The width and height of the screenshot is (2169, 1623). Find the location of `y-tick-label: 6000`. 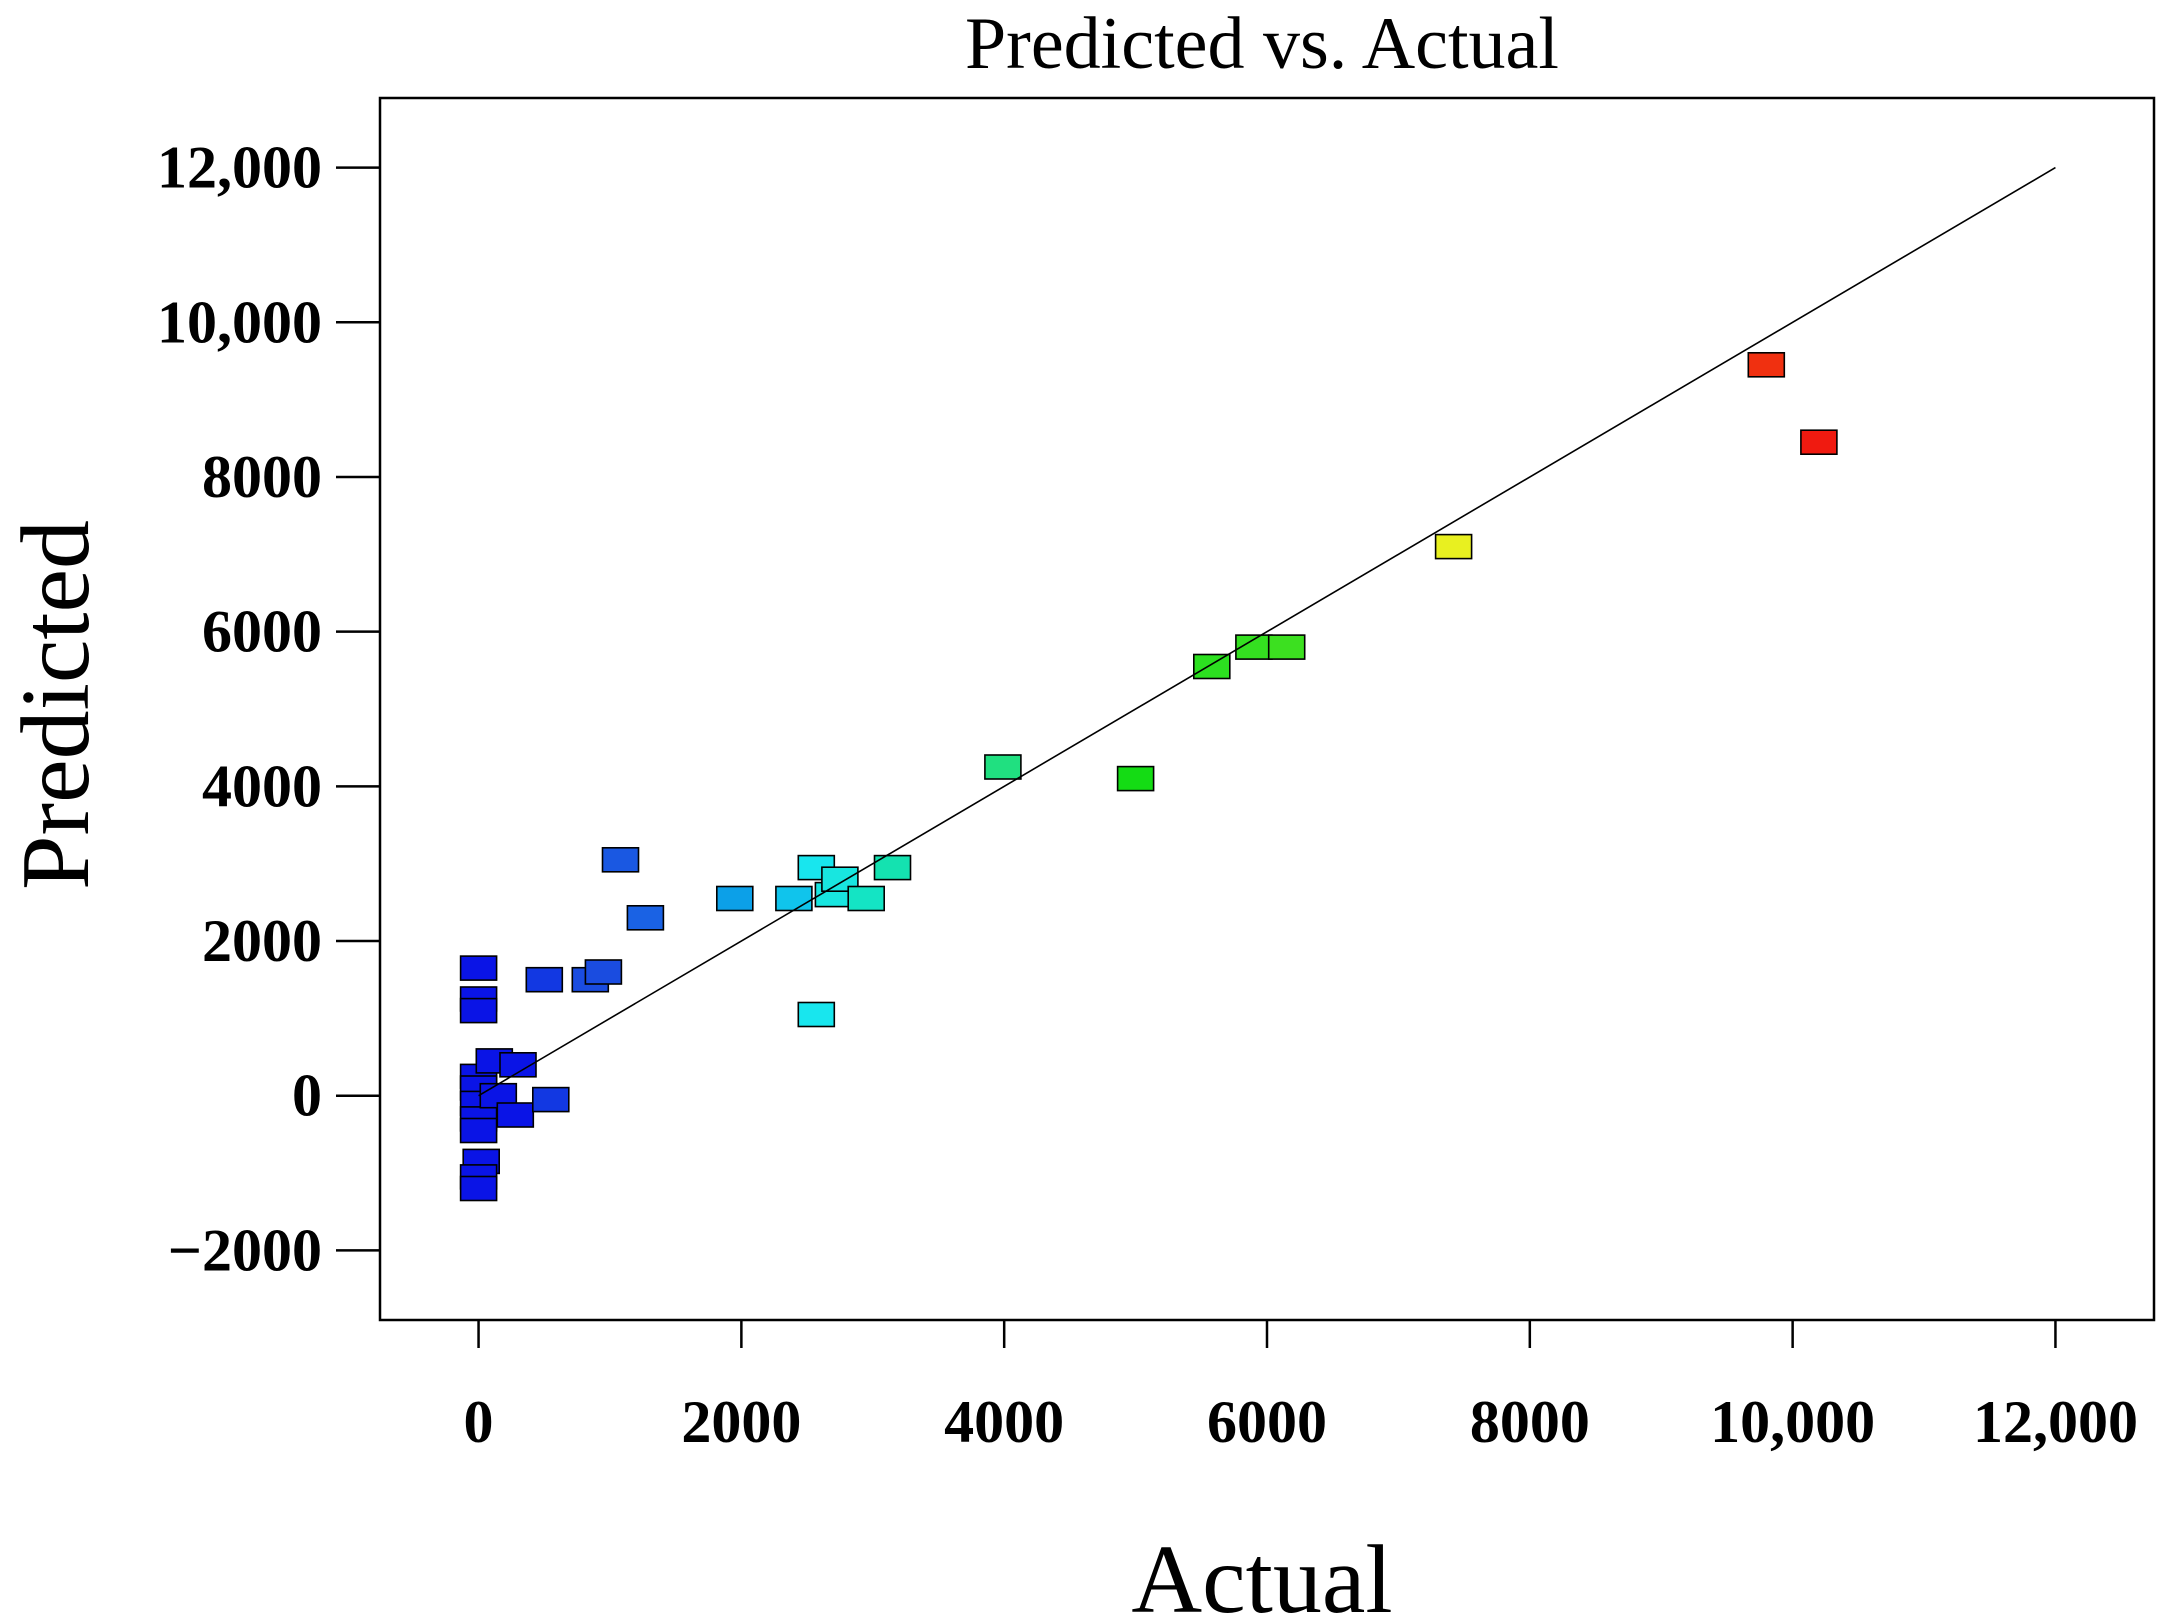

y-tick-label: 6000 is located at coordinates (262, 632).